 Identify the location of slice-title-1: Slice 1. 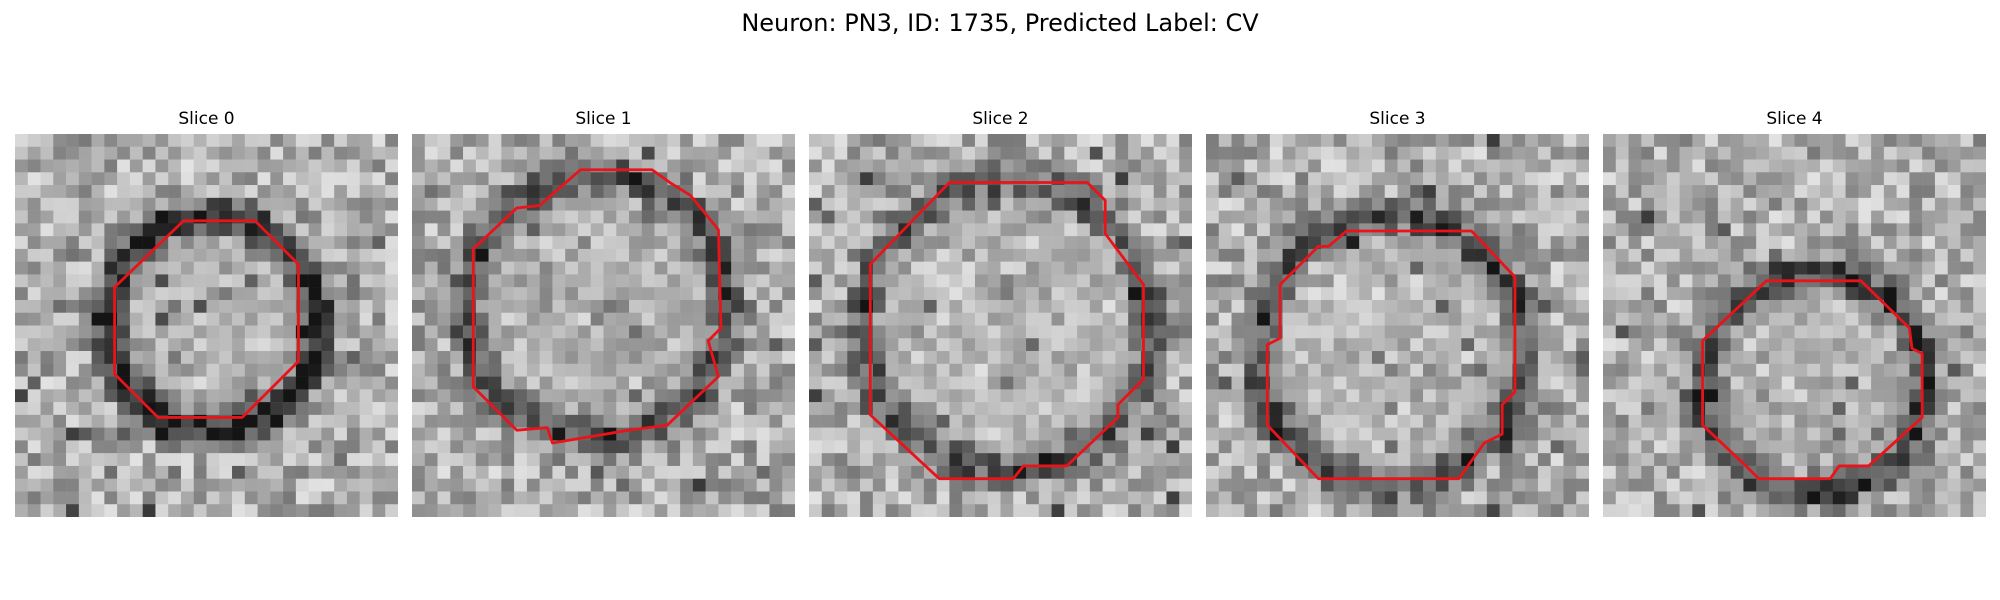
(603, 119).